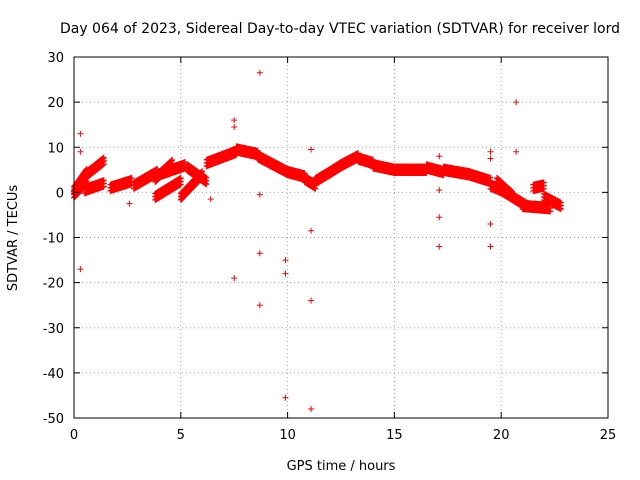  I want to click on y-tick-label: 10, so click(55, 148).